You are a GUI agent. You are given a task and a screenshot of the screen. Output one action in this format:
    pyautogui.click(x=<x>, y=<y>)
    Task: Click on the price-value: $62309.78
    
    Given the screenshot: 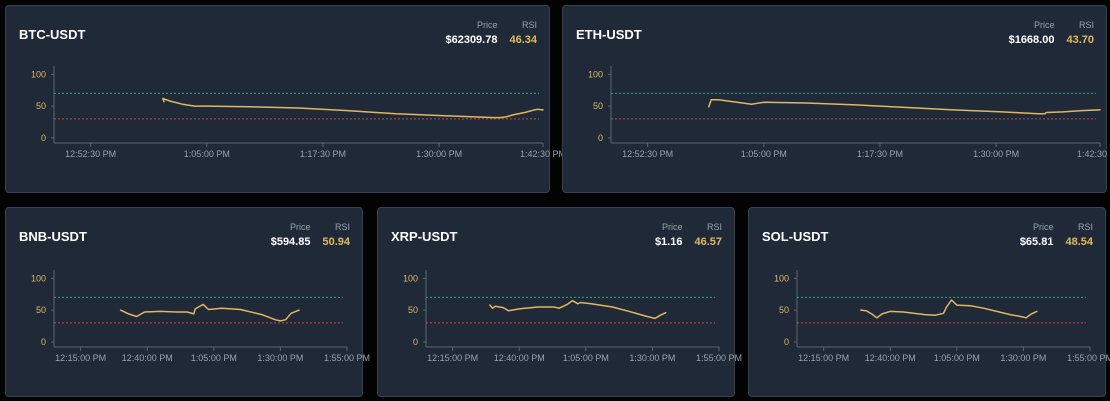 What is the action you would take?
    pyautogui.click(x=471, y=40)
    